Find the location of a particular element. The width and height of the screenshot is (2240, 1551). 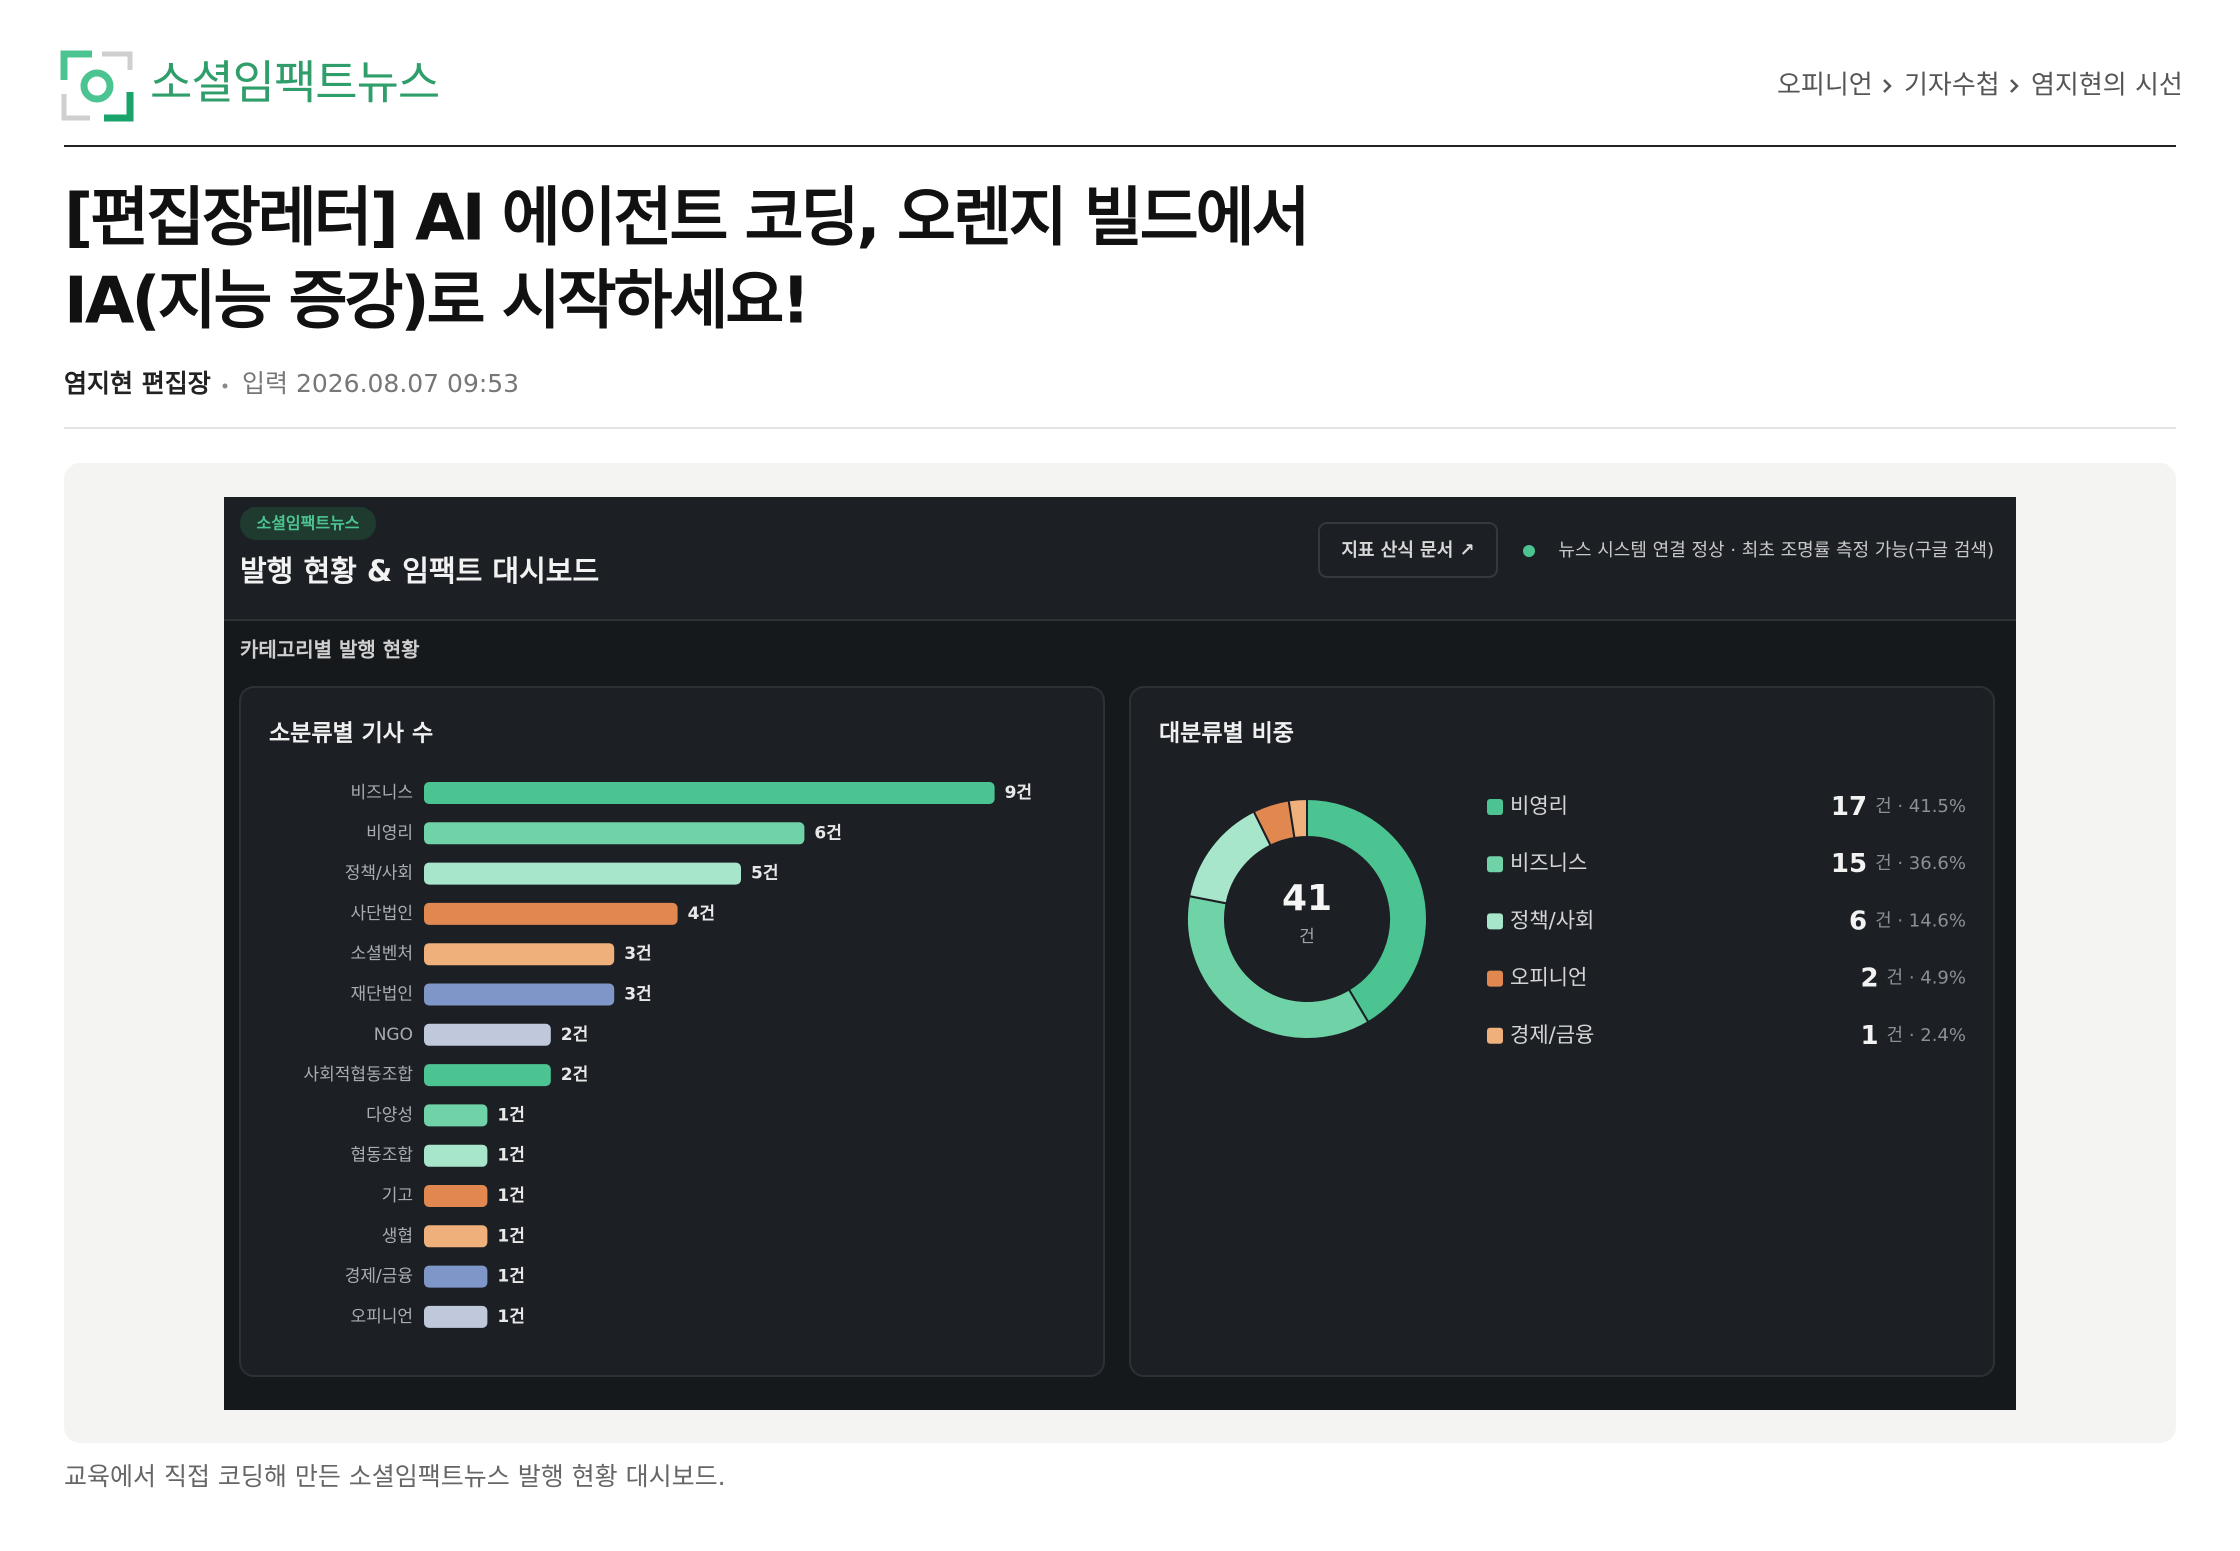

author: 염지현 편집장 is located at coordinates (137, 383).